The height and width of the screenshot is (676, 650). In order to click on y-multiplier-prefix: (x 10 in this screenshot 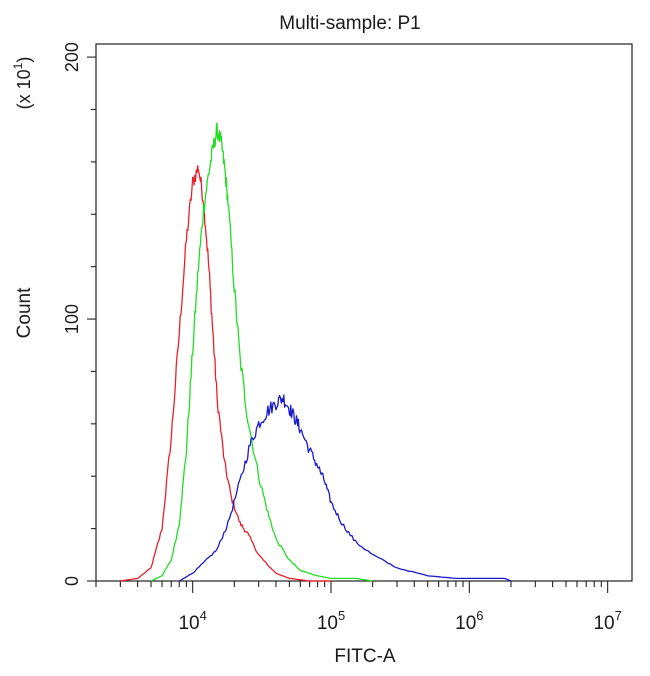, I will do `click(24, 89)`.